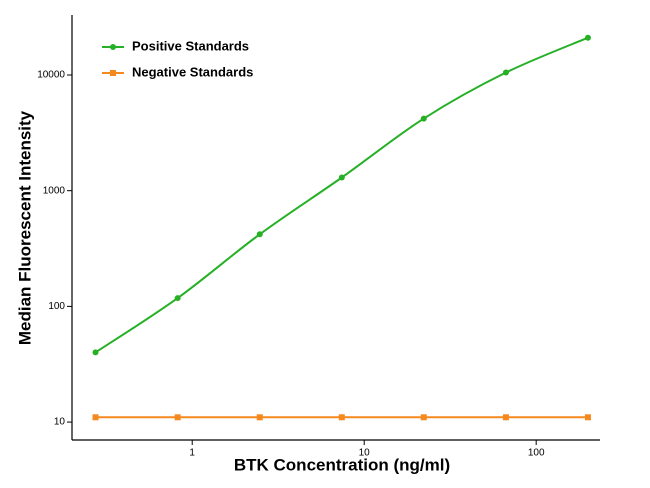  Describe the element at coordinates (56, 306) in the screenshot. I see `y-tick-label: 100` at that location.